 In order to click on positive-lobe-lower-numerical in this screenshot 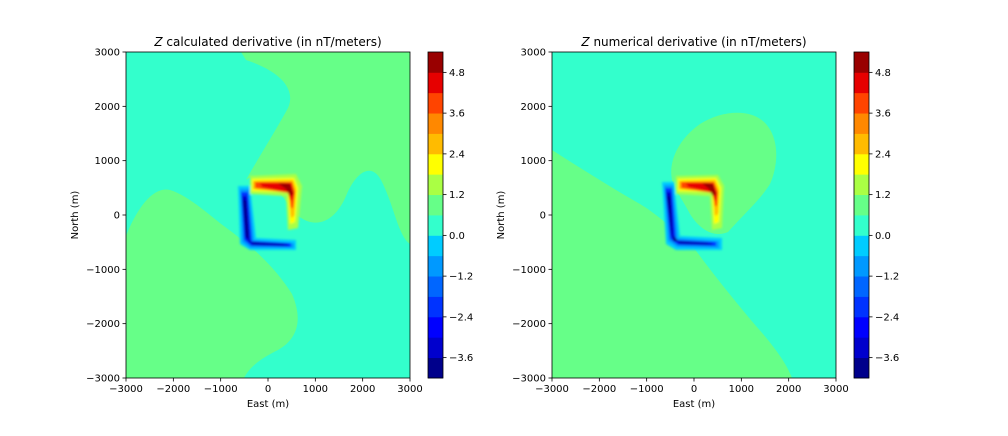, I will do `click(672, 264)`.